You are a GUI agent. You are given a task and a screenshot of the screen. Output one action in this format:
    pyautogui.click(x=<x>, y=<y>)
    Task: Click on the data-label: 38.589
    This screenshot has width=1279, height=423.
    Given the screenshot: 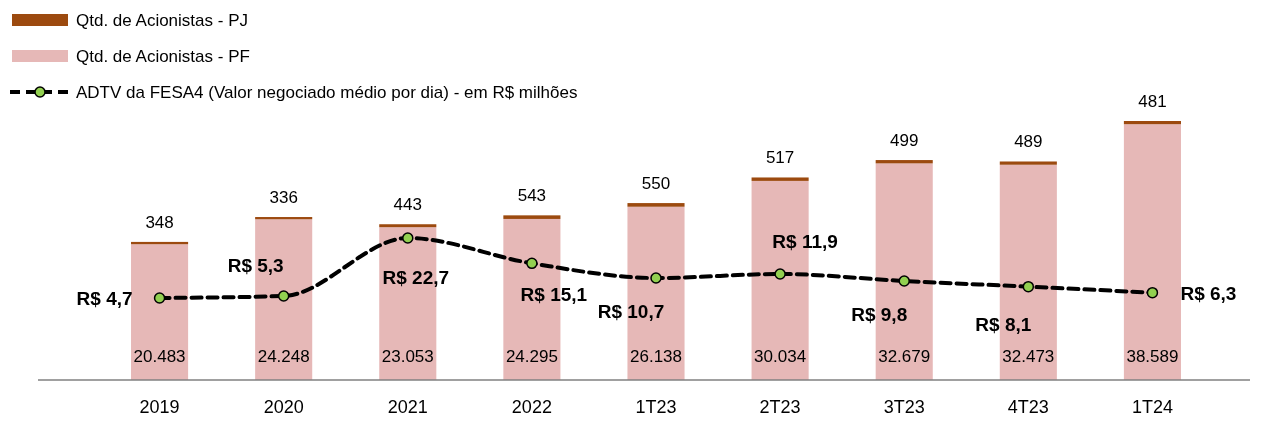 What is the action you would take?
    pyautogui.click(x=1152, y=356)
    